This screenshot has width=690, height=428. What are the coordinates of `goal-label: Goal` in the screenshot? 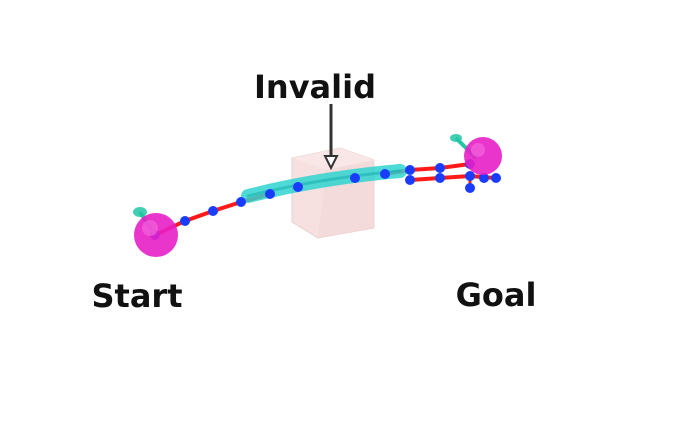 It's located at (496, 295).